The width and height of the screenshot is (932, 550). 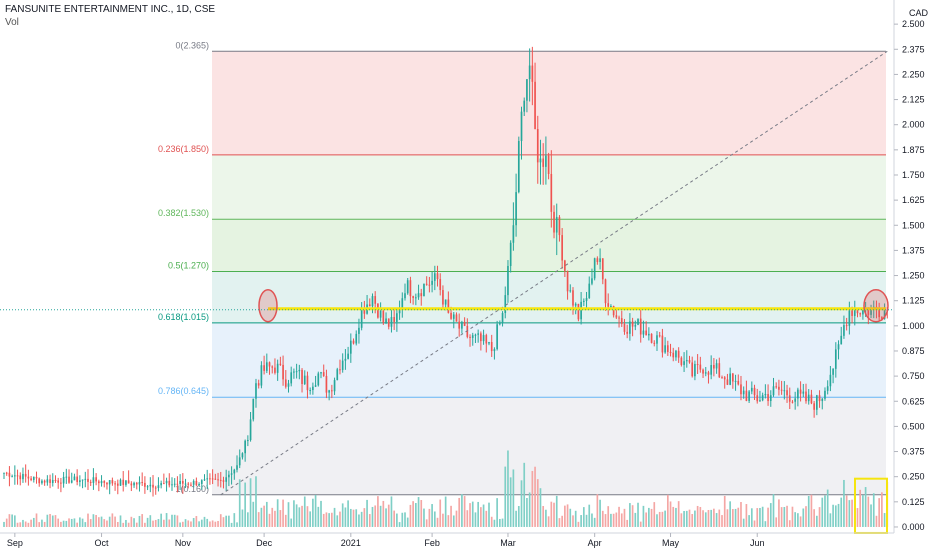 What do you see at coordinates (110, 9) in the screenshot?
I see `symbol-title: FANSUNITE ENTERTAINMENT INC., 1D, CSE` at bounding box center [110, 9].